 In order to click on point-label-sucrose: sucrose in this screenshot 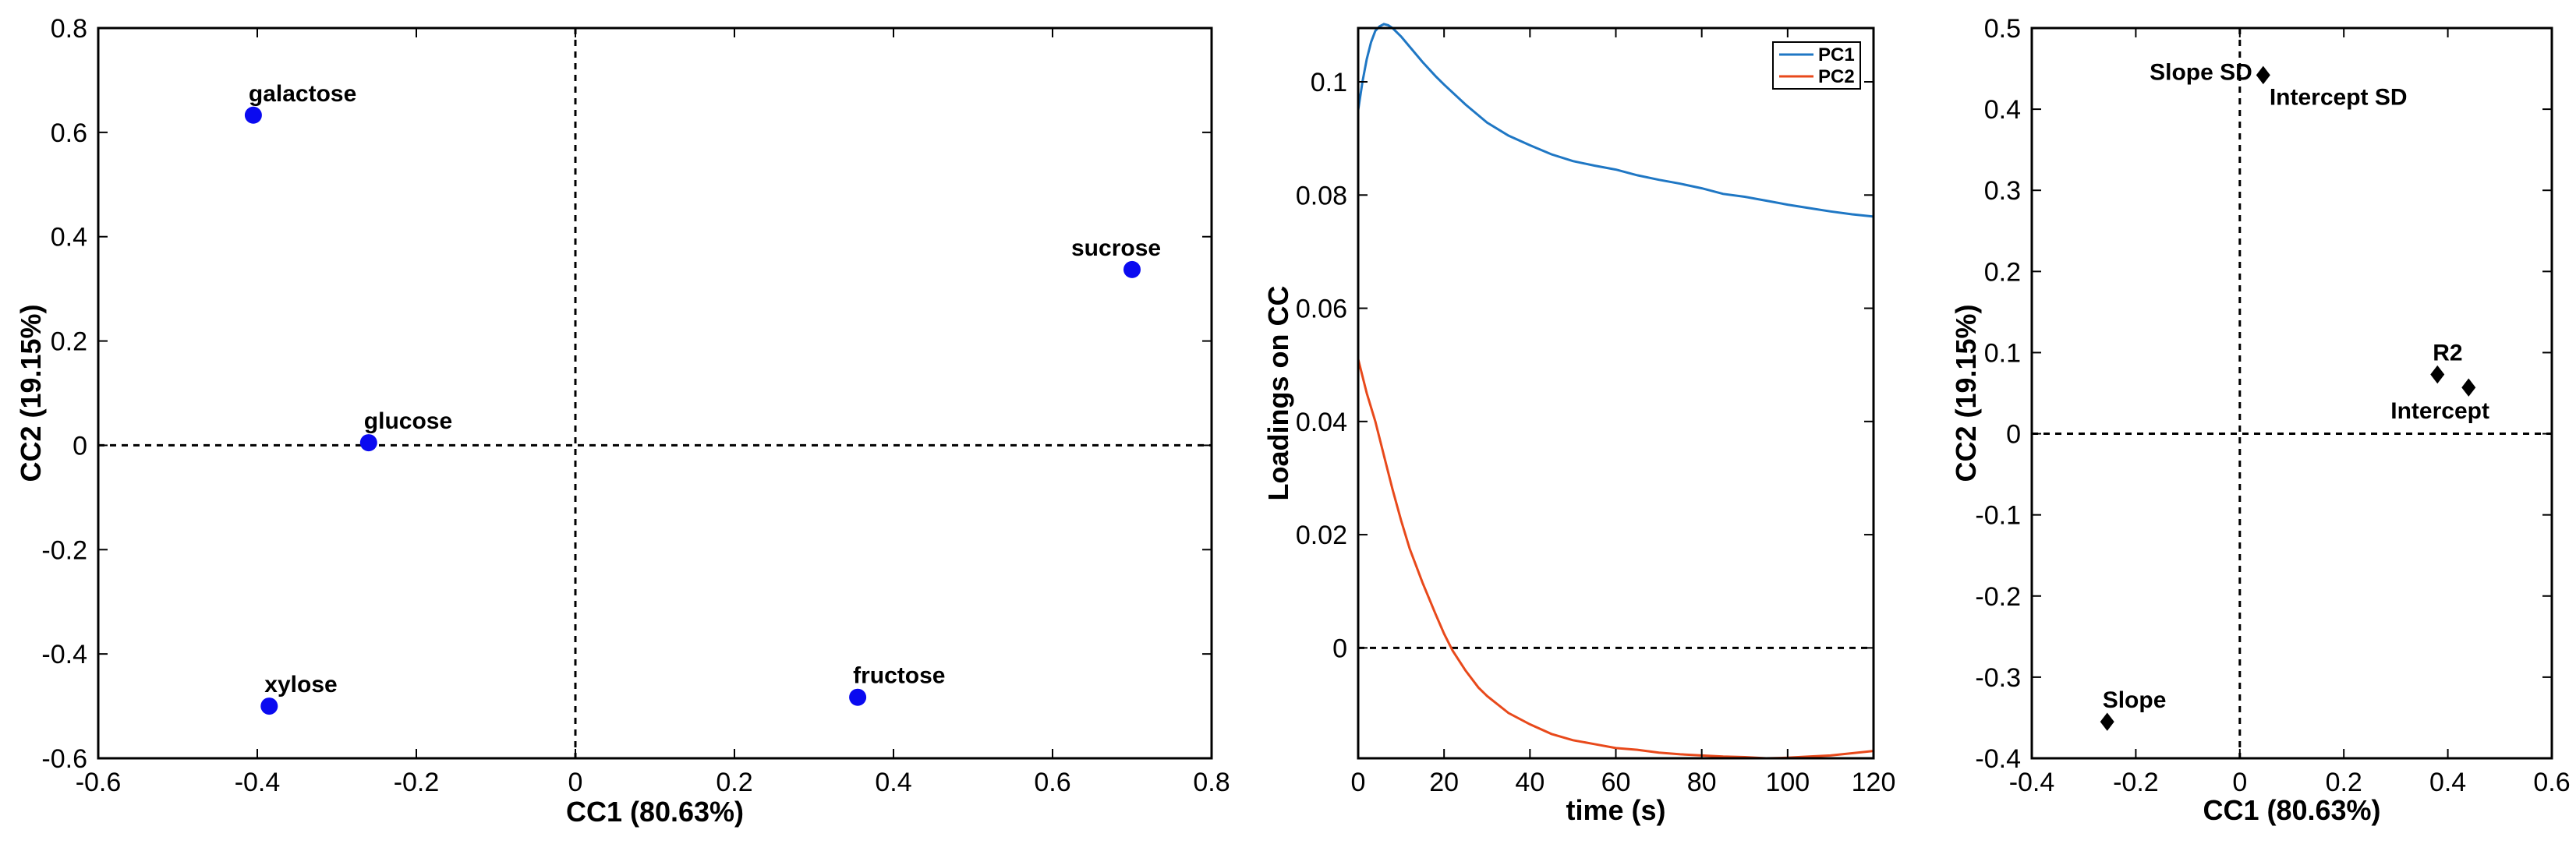, I will do `click(1116, 248)`.